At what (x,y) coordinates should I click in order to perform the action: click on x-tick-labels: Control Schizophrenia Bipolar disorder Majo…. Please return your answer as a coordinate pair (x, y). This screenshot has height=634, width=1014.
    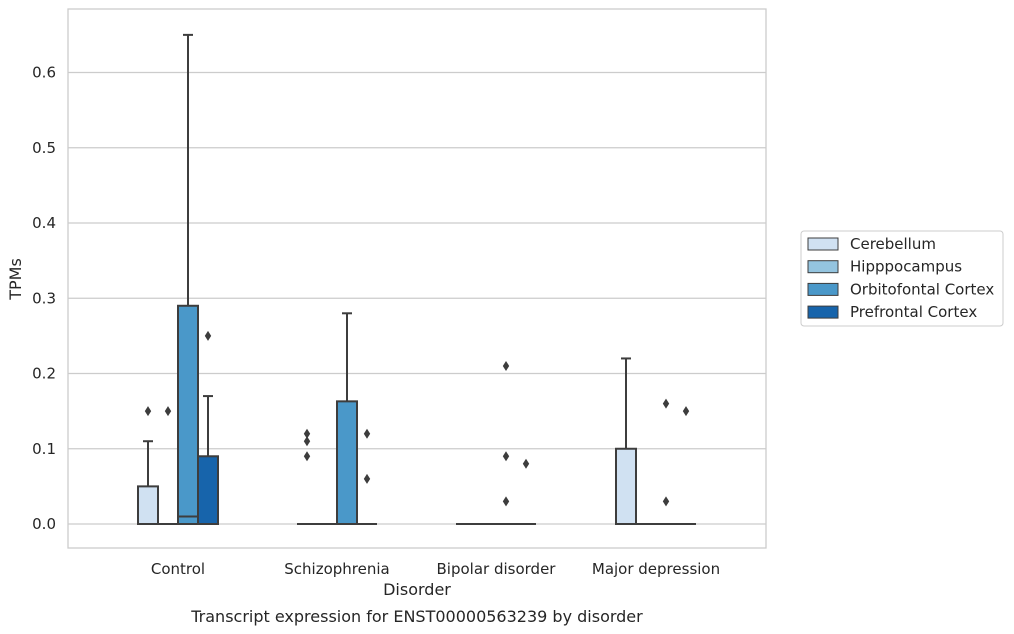
    Looking at the image, I should click on (435, 569).